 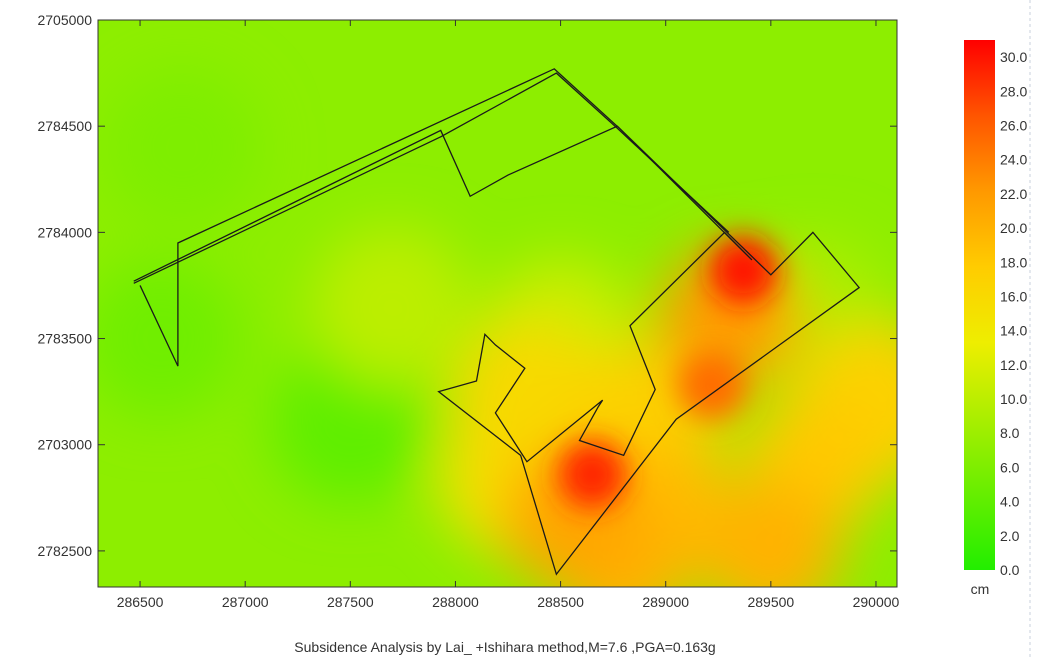 What do you see at coordinates (979, 305) in the screenshot?
I see `colorbar-gradient` at bounding box center [979, 305].